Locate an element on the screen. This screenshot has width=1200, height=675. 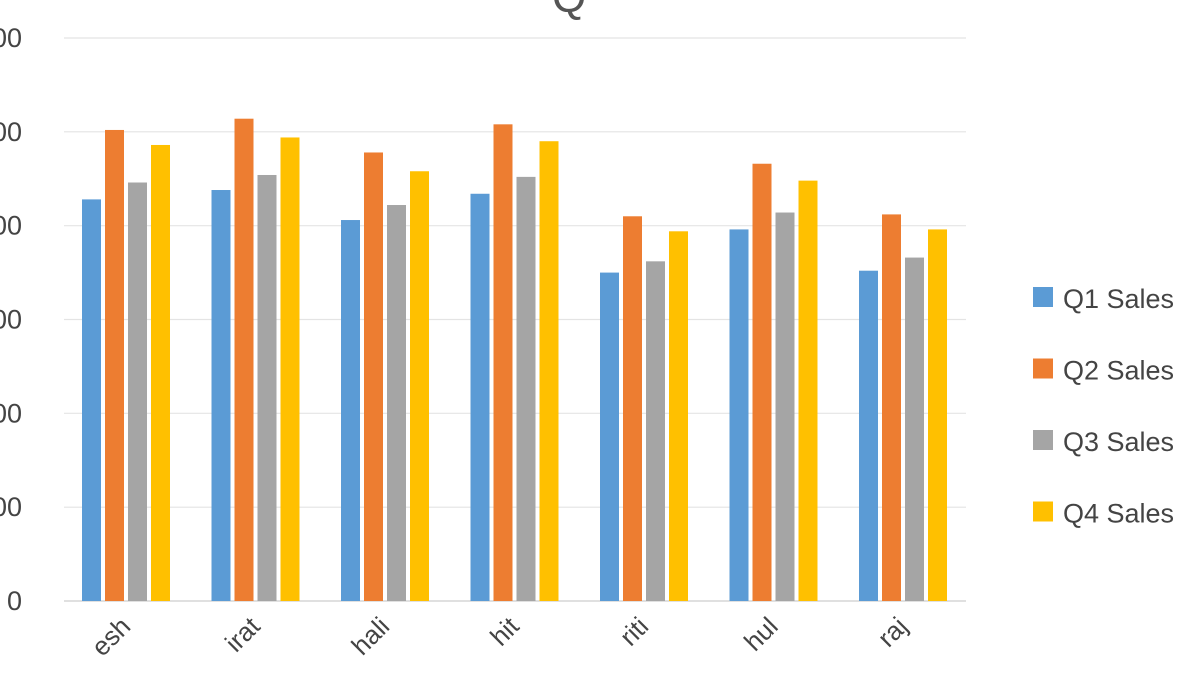
bar-q1-sales-riti is located at coordinates (609, 436).